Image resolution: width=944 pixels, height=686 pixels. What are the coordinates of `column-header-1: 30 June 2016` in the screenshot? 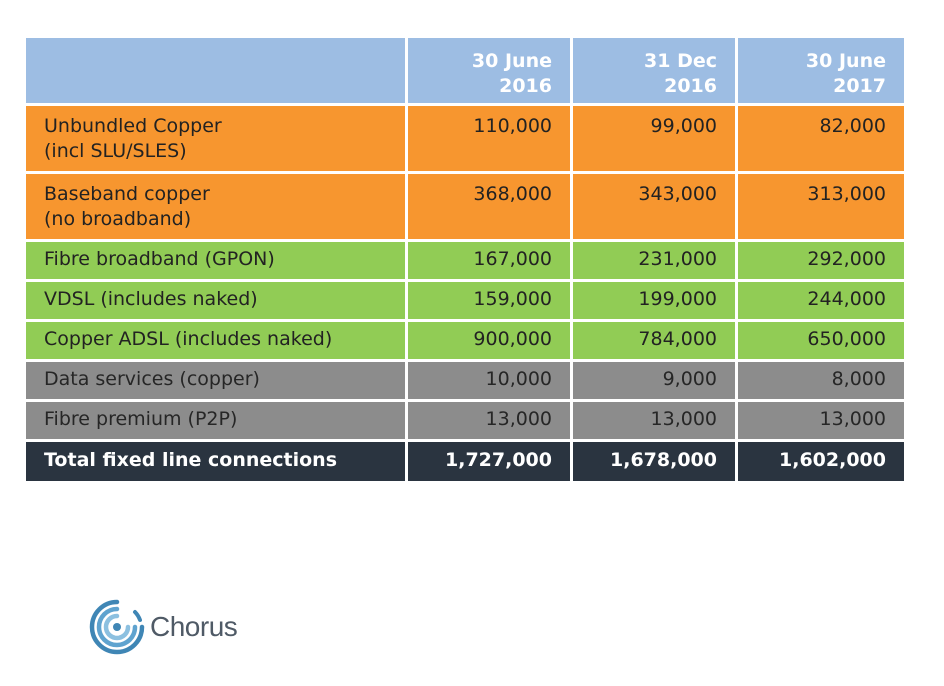 It's located at (489, 70).